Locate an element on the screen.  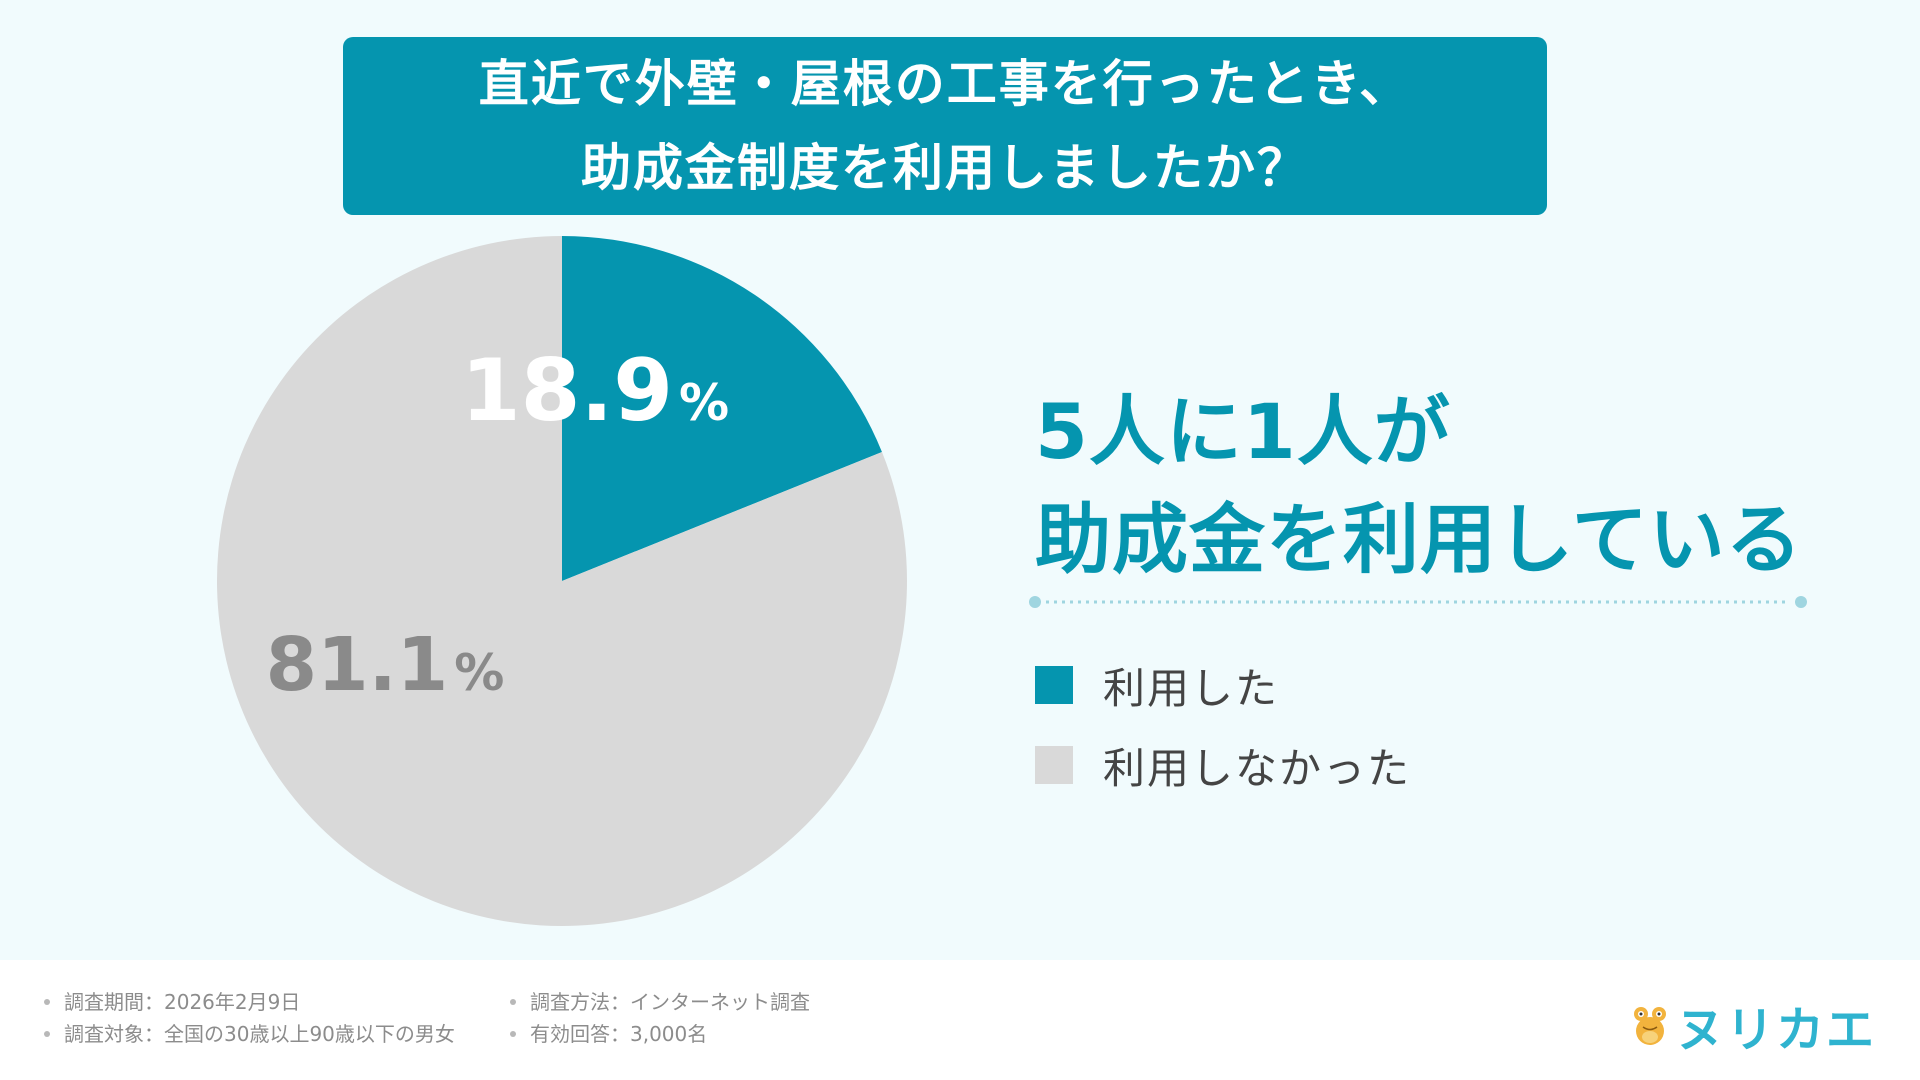
chart-title: 直近で外壁・屋根の工事を行ったとき、 助成金制度を利用しましたか？ is located at coordinates (945, 126).